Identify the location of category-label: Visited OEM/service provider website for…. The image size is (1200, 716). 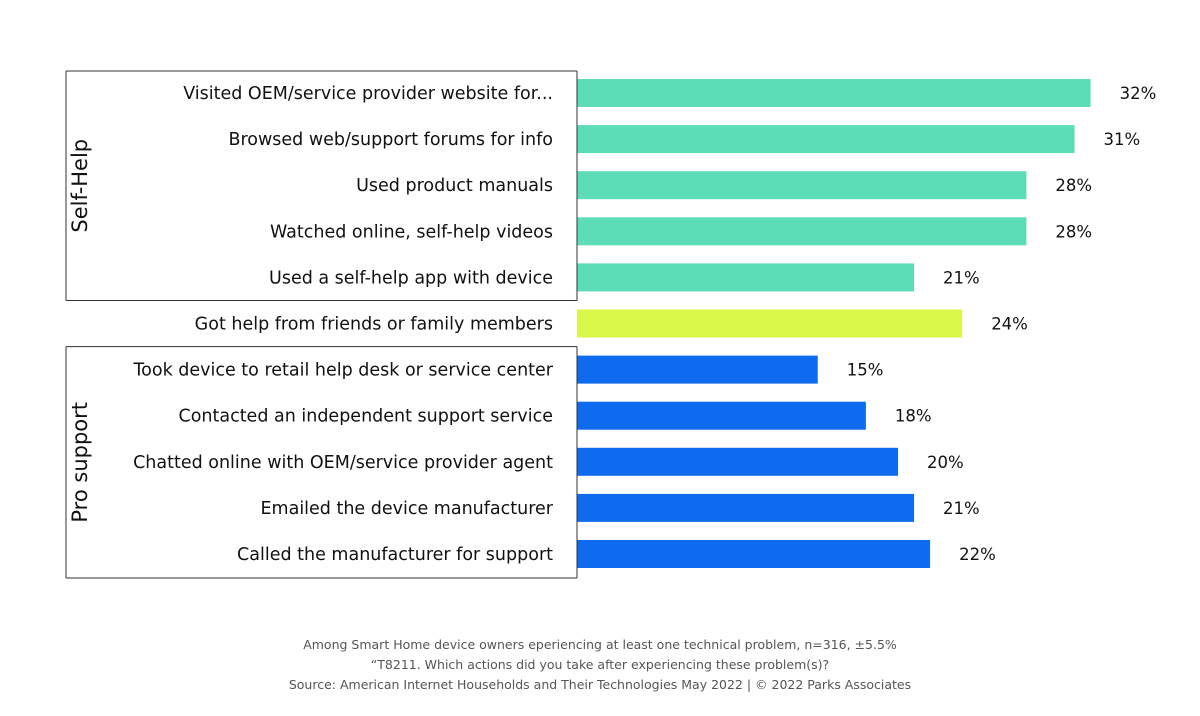
(368, 94).